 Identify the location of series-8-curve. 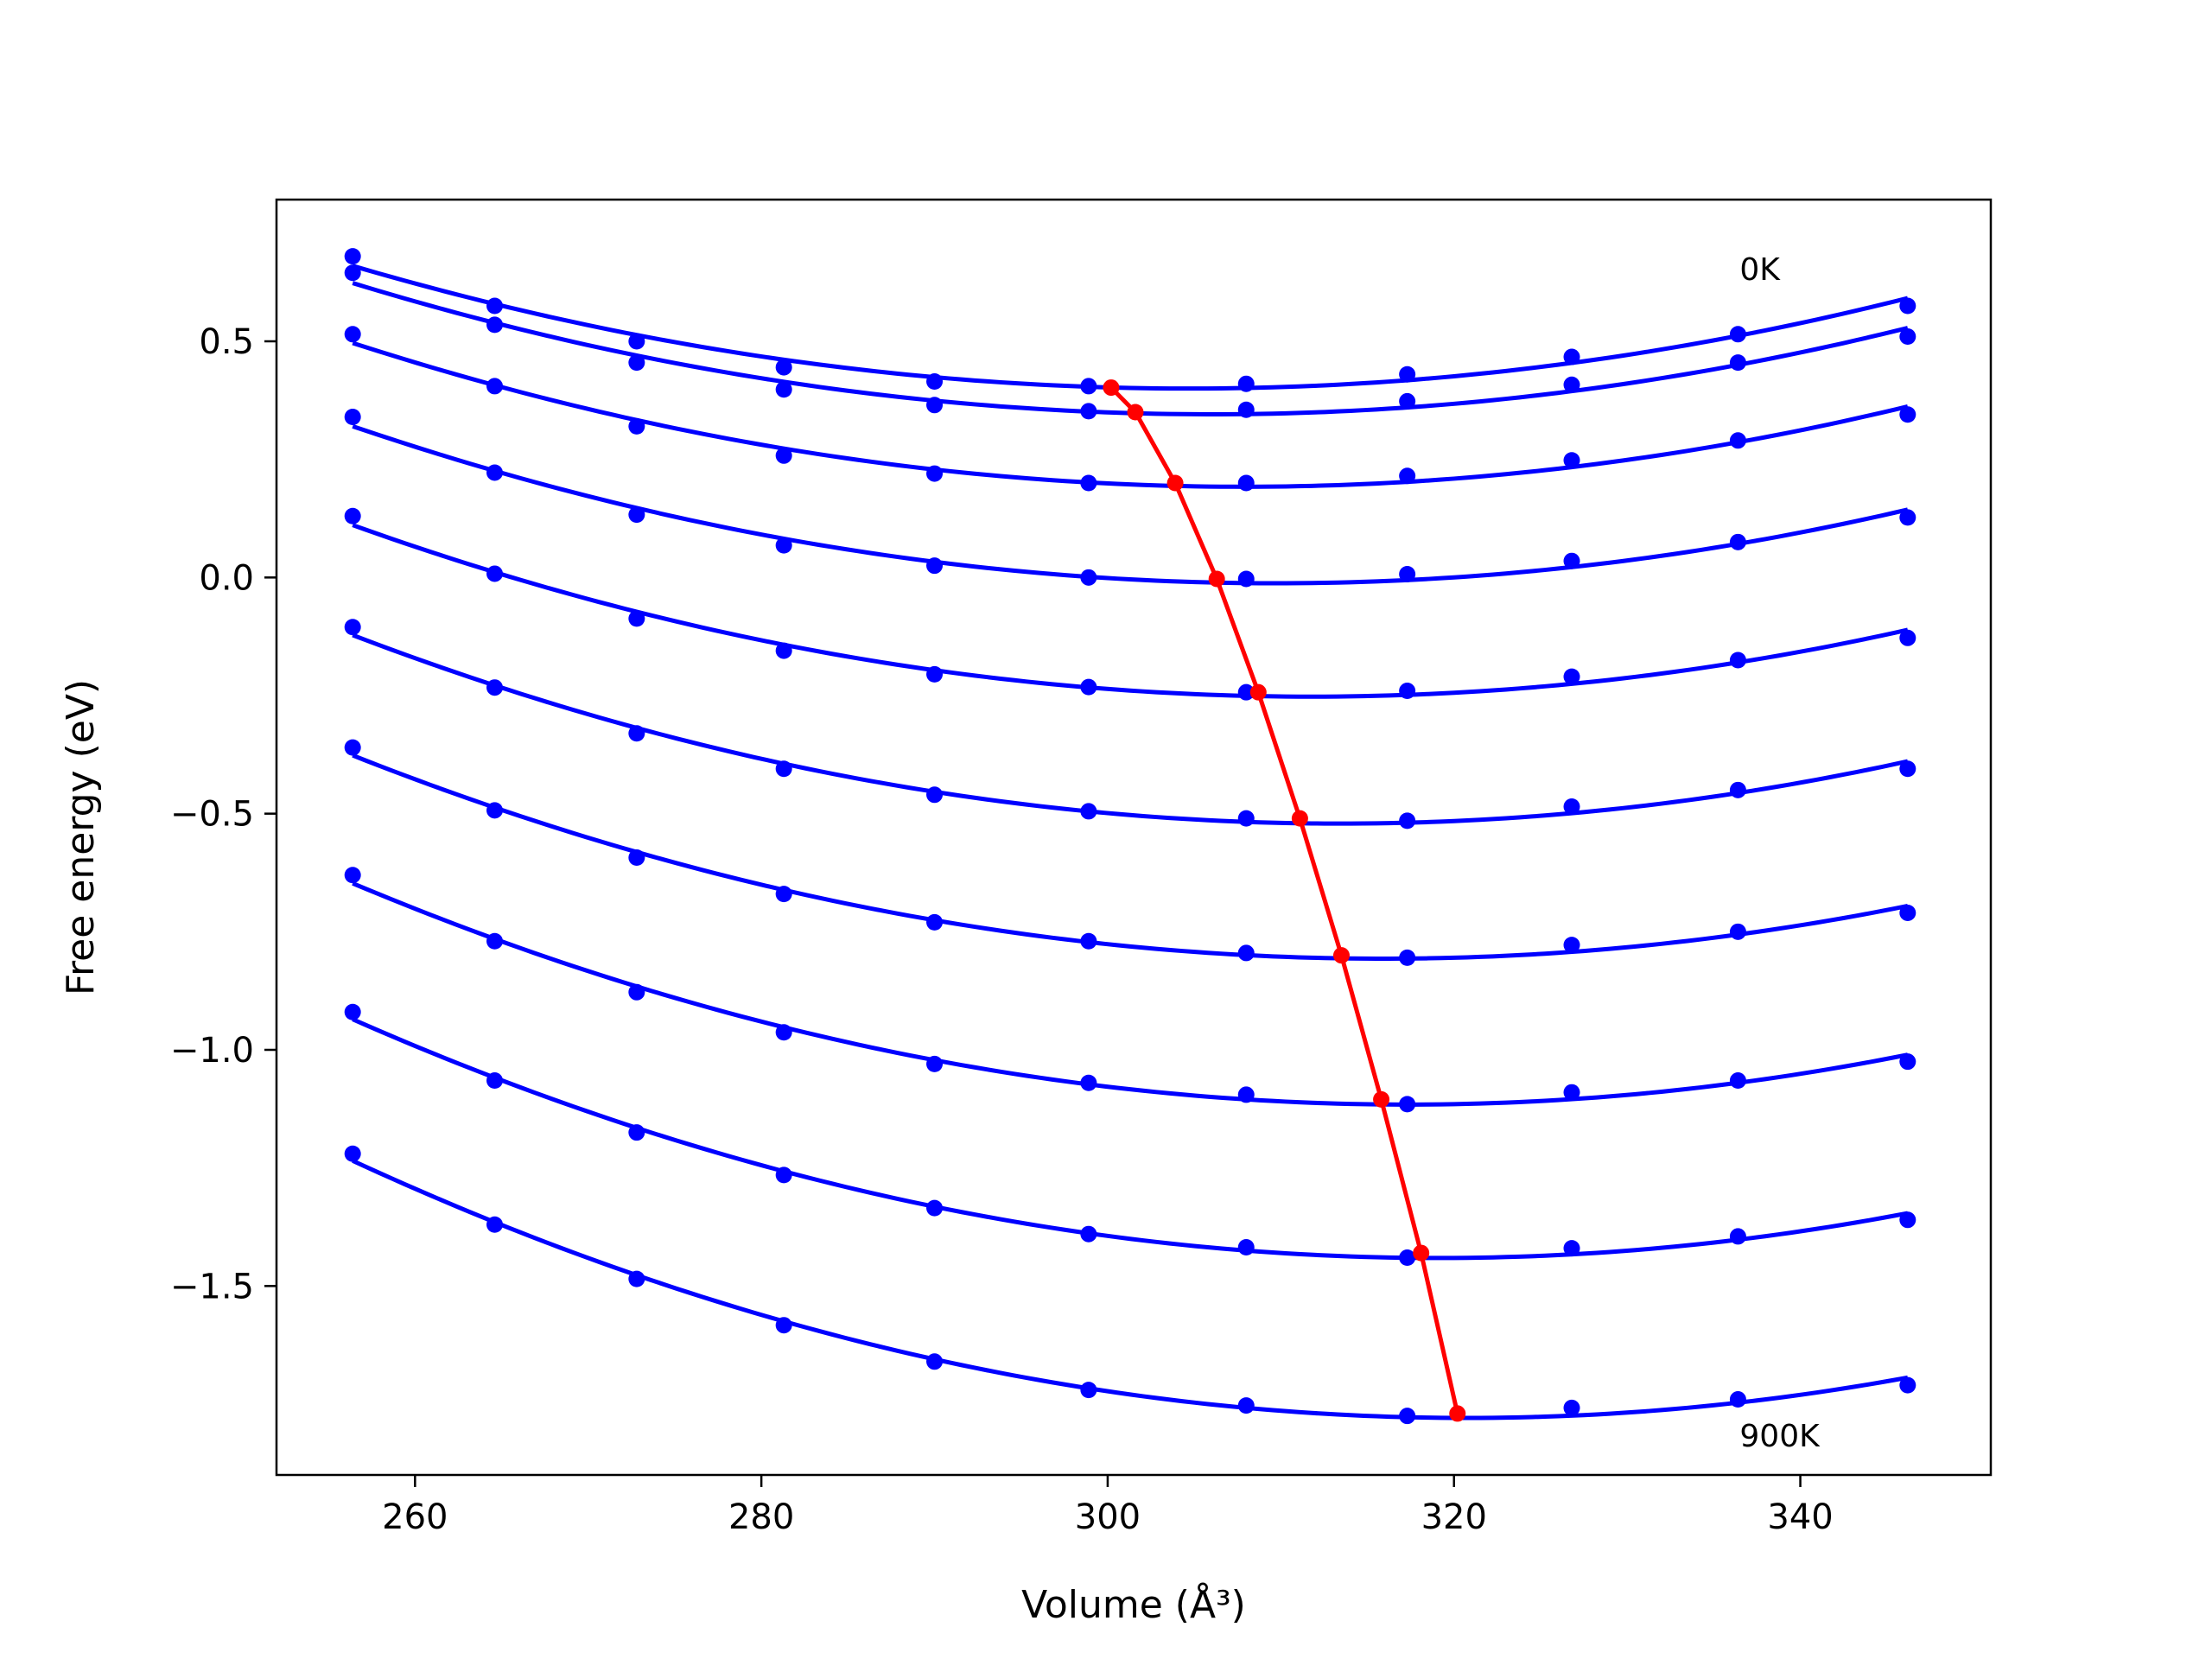
(1130, 1139).